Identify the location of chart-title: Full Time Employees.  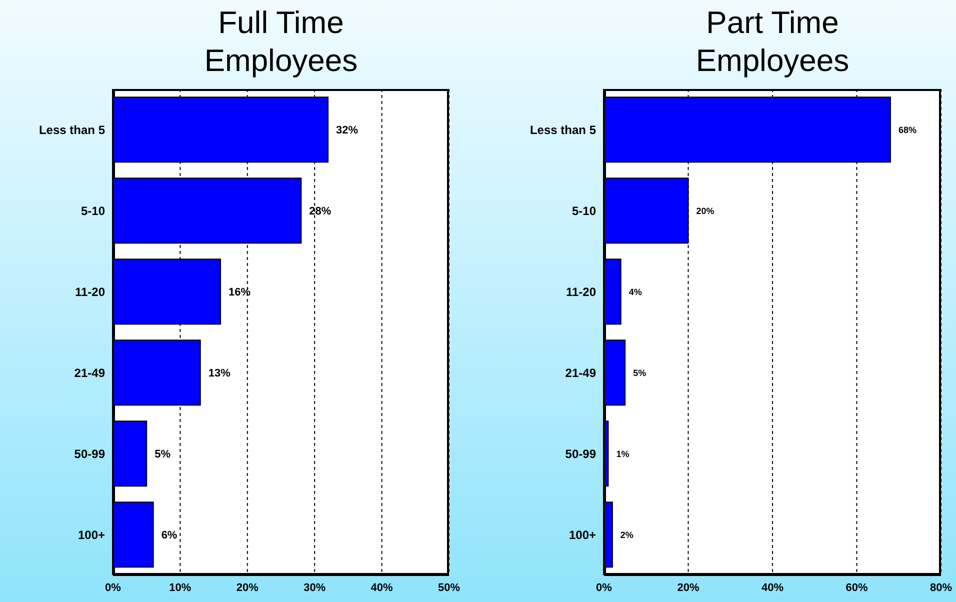
(281, 42).